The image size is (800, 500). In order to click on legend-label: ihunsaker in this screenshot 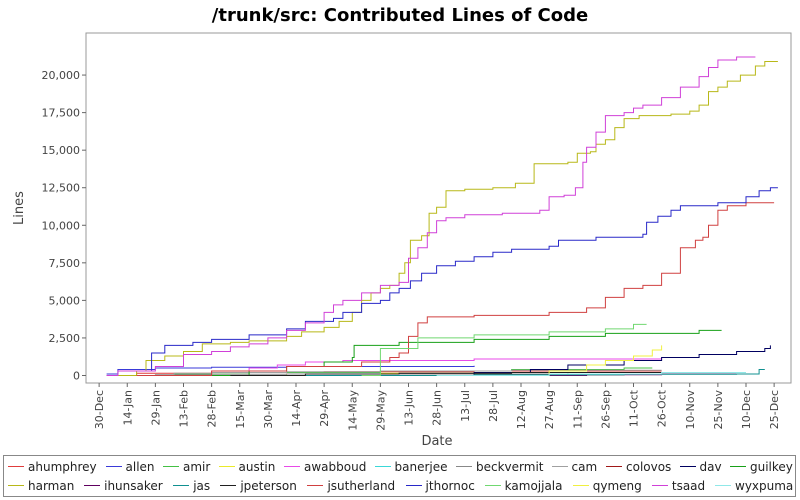, I will do `click(133, 486)`.